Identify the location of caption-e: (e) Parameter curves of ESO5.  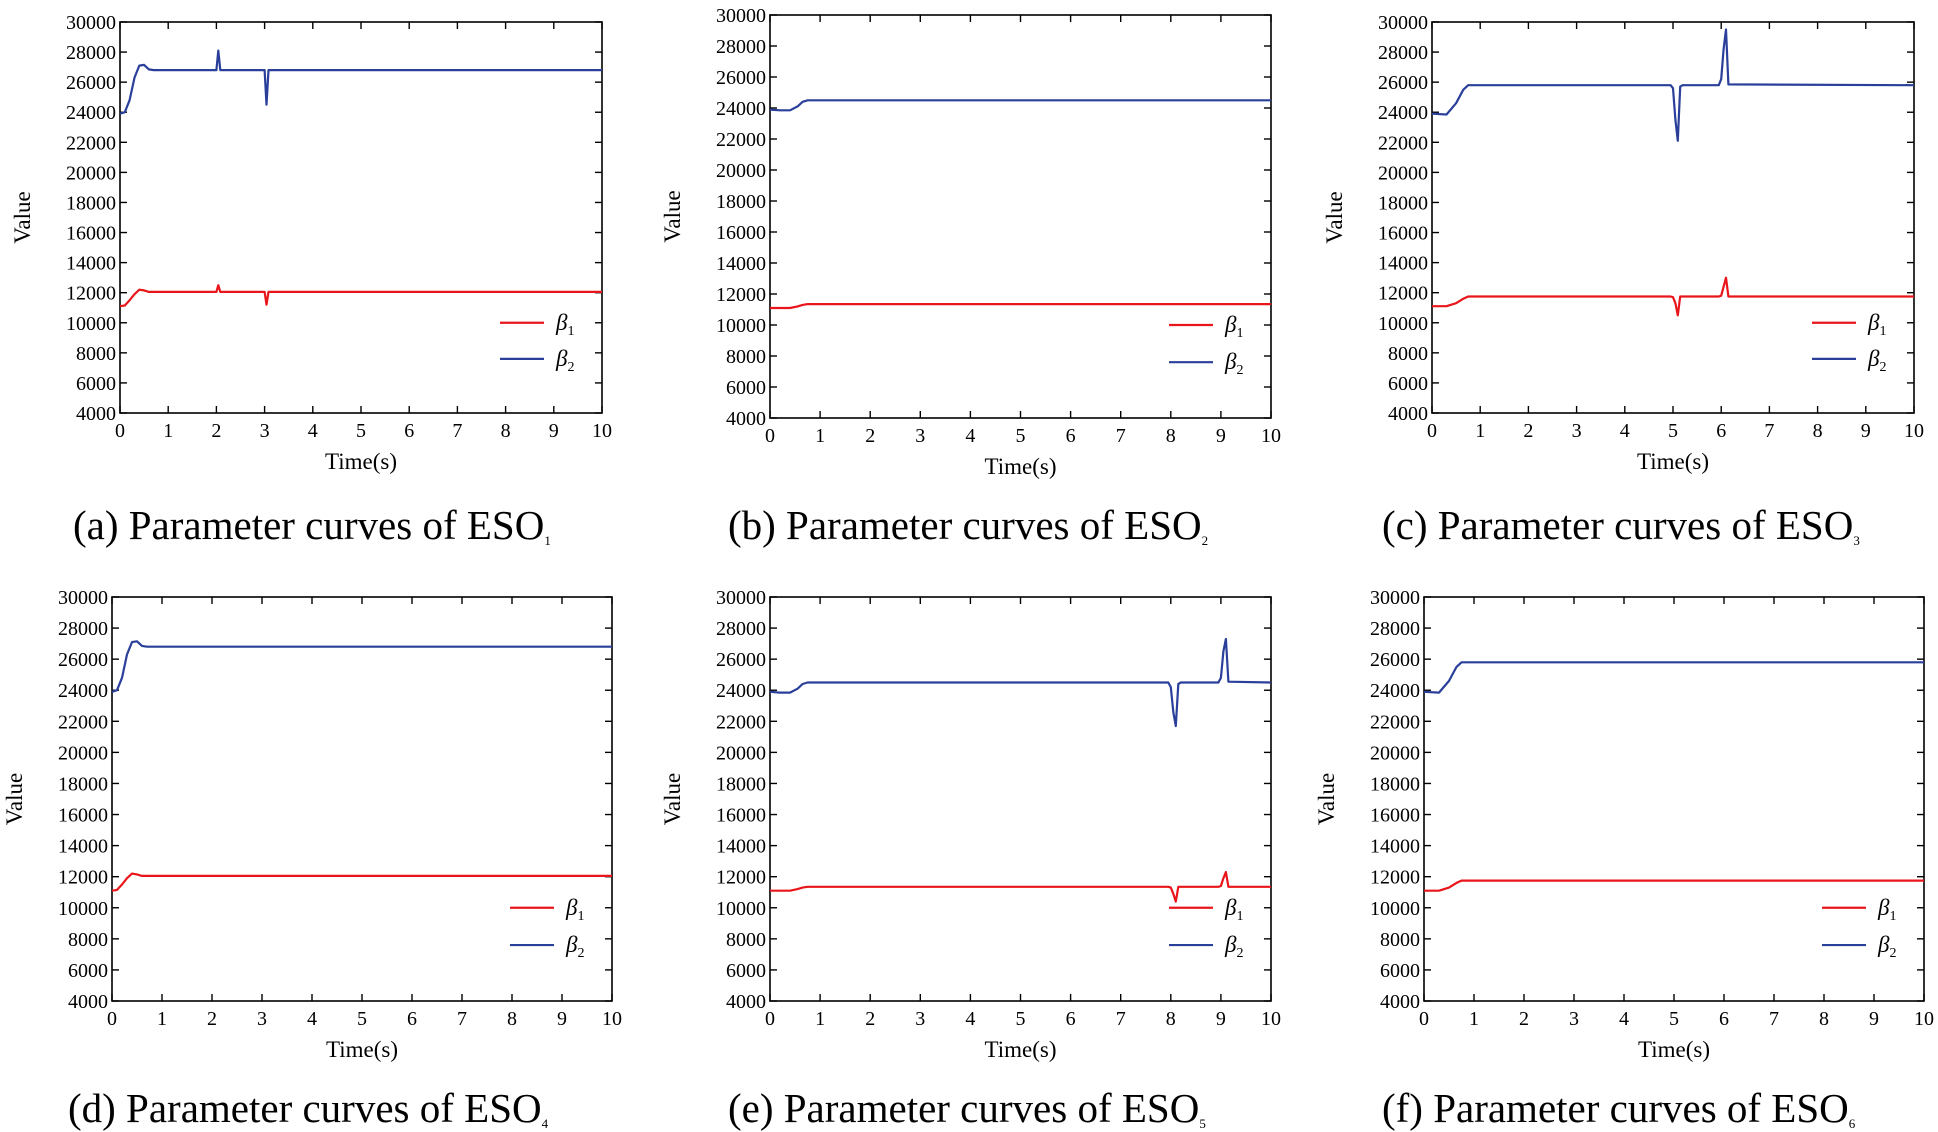
(967, 1108).